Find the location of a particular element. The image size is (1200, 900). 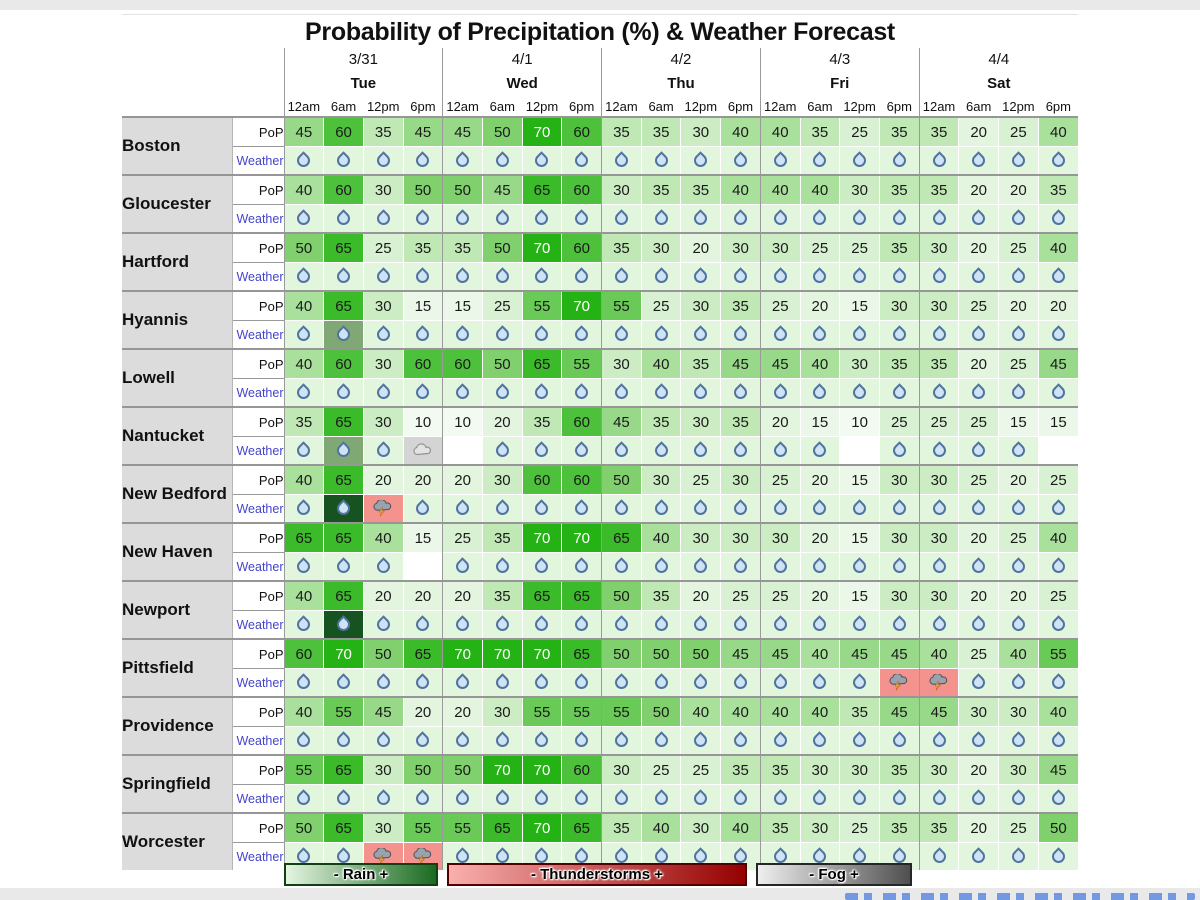

cutoff-link-text is located at coordinates (1020, 896).